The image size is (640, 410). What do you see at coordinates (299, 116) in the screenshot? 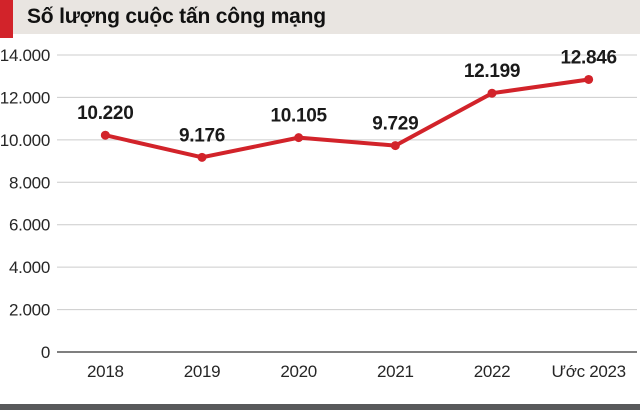
I see `data-point-label: 10.105` at bounding box center [299, 116].